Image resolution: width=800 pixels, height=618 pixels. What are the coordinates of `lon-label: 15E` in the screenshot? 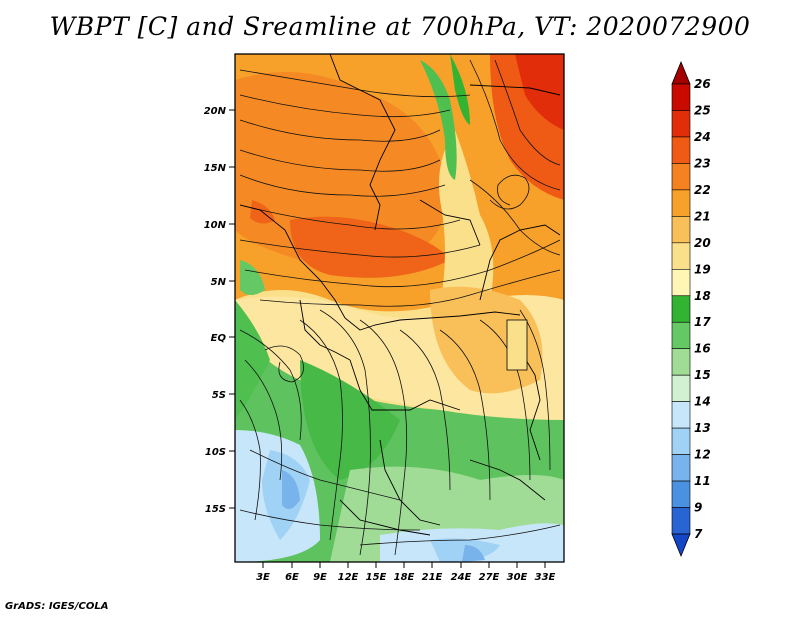 It's located at (376, 577).